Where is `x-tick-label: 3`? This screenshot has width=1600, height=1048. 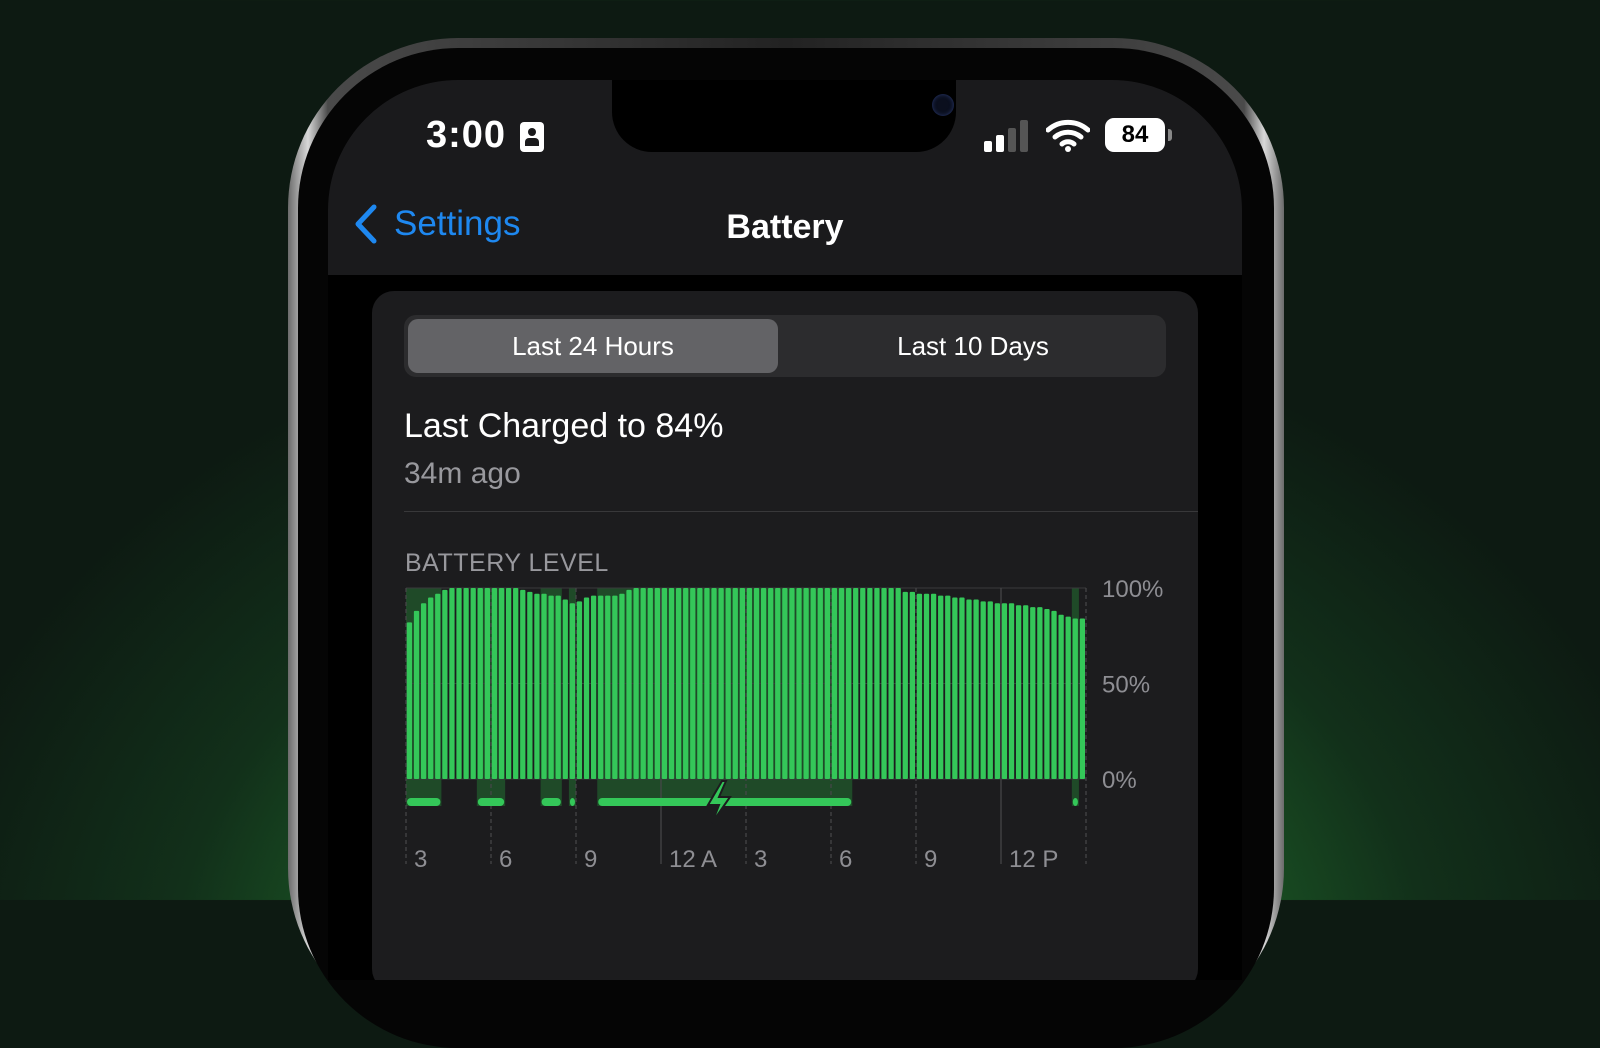
x-tick-label: 3 is located at coordinates (760, 859).